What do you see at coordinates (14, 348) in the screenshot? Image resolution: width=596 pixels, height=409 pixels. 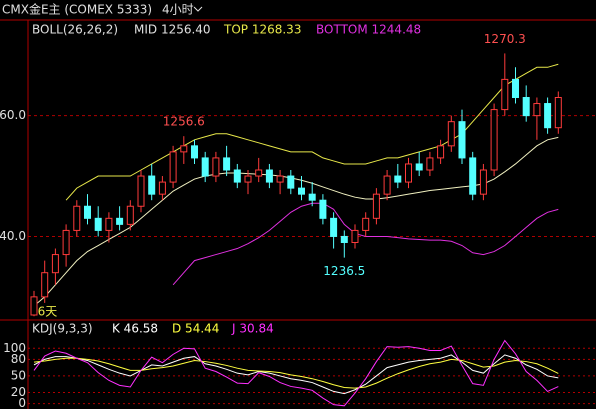 I see `y-tick-label: 100` at bounding box center [14, 348].